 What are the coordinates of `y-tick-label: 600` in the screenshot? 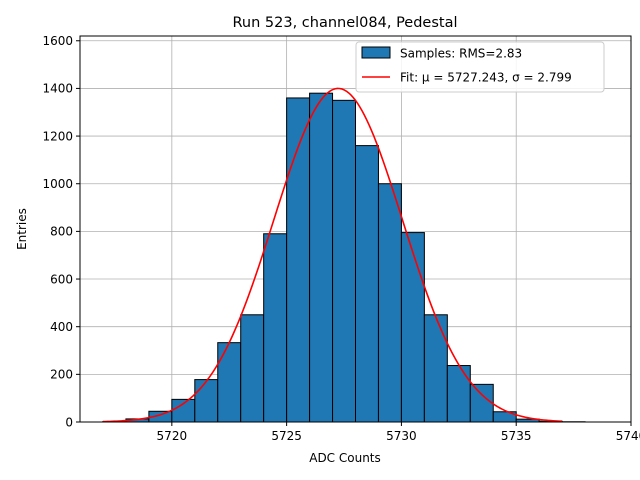 It's located at (61, 279).